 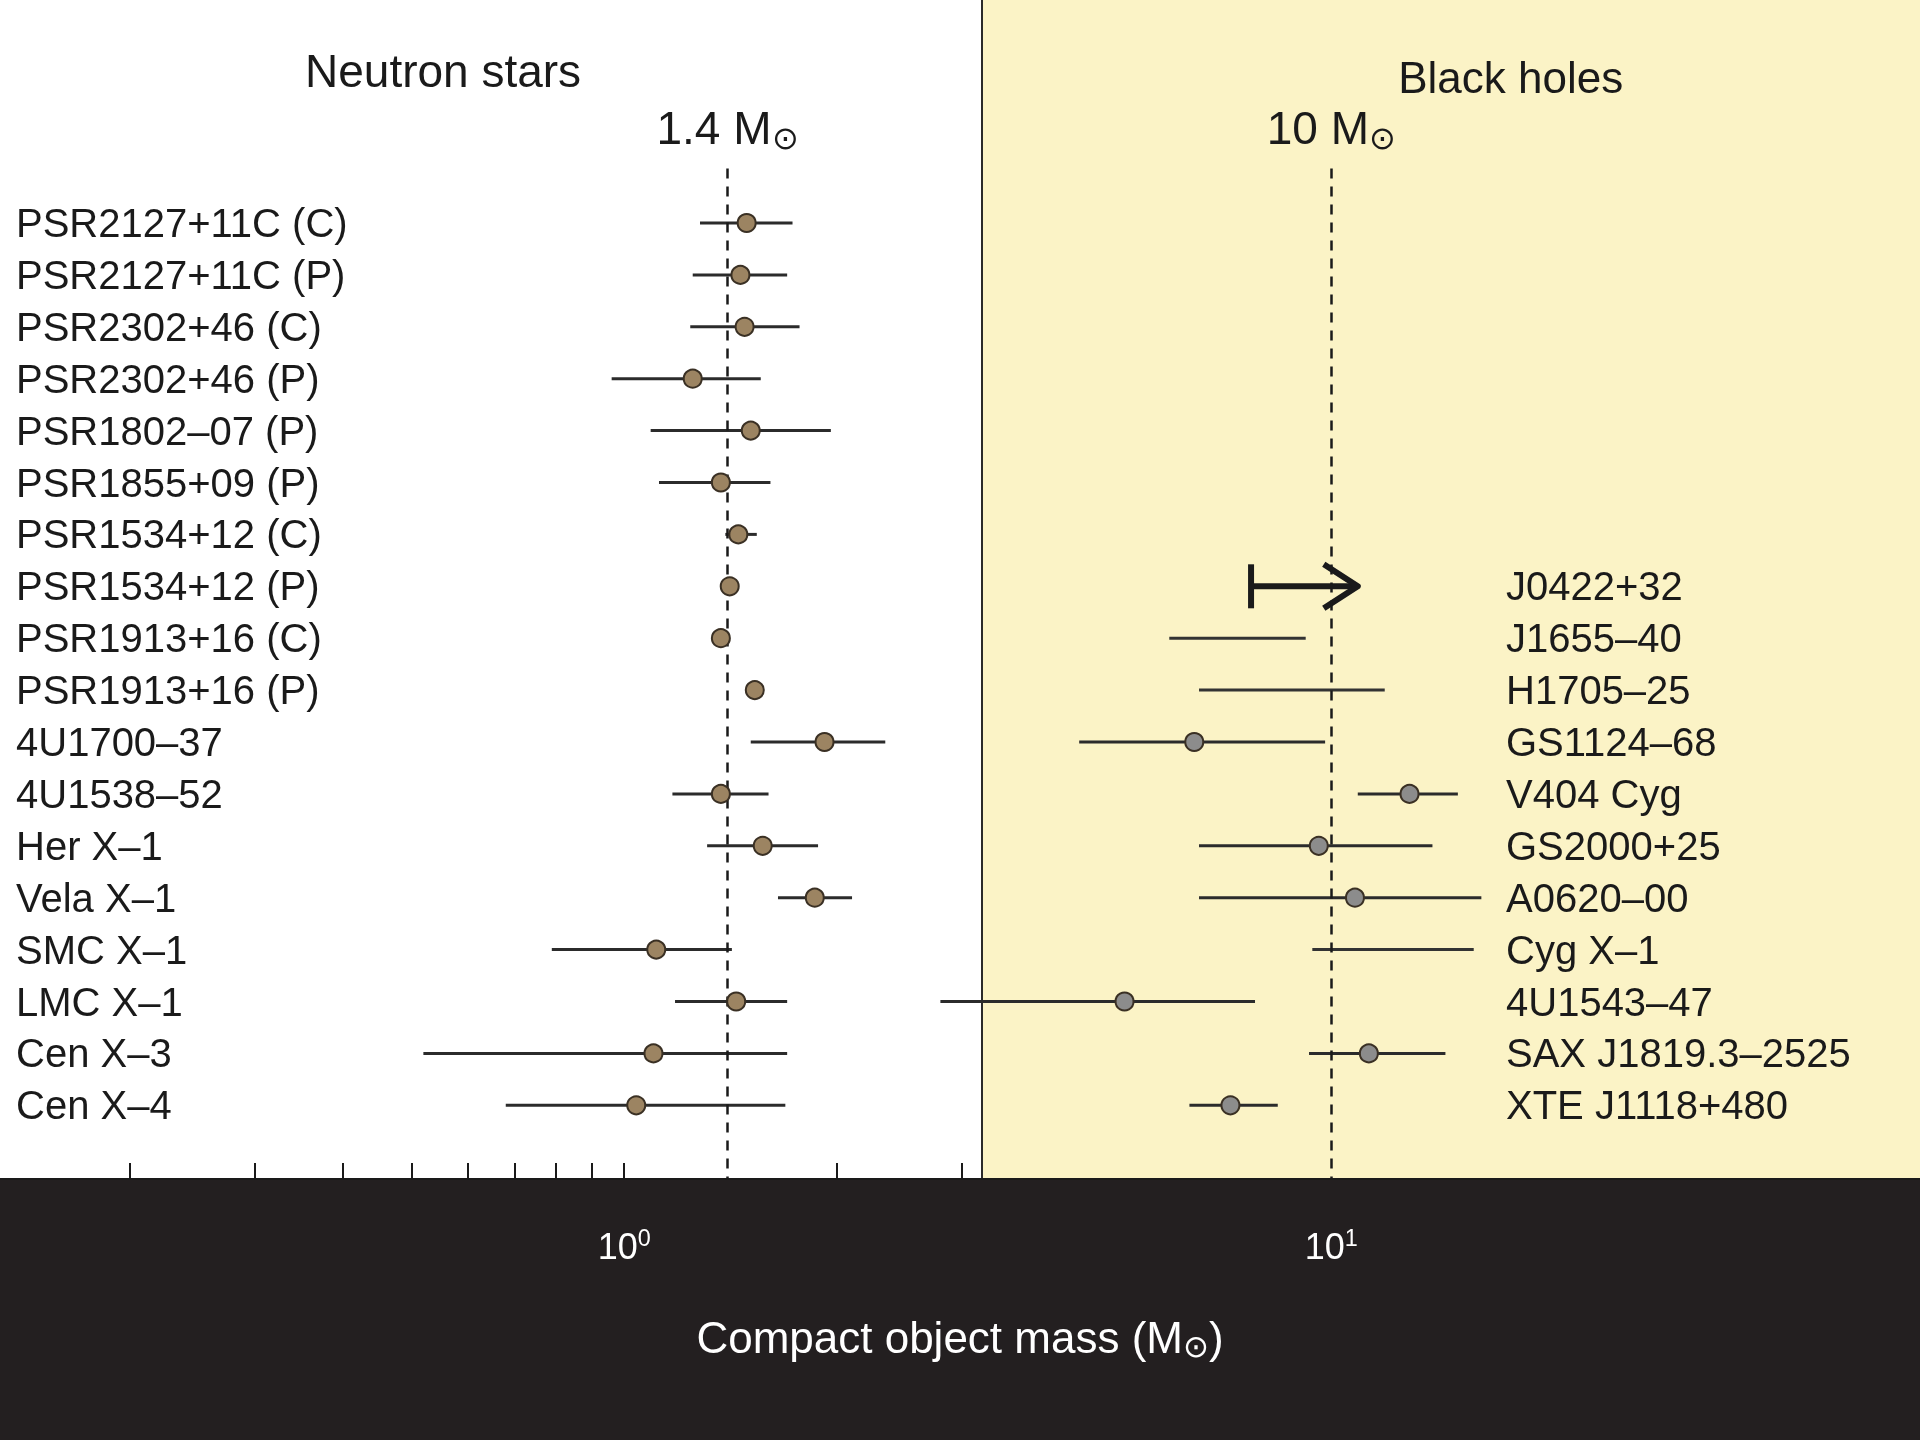 I want to click on y2-tick-label: H1705–25, so click(x=1598, y=690).